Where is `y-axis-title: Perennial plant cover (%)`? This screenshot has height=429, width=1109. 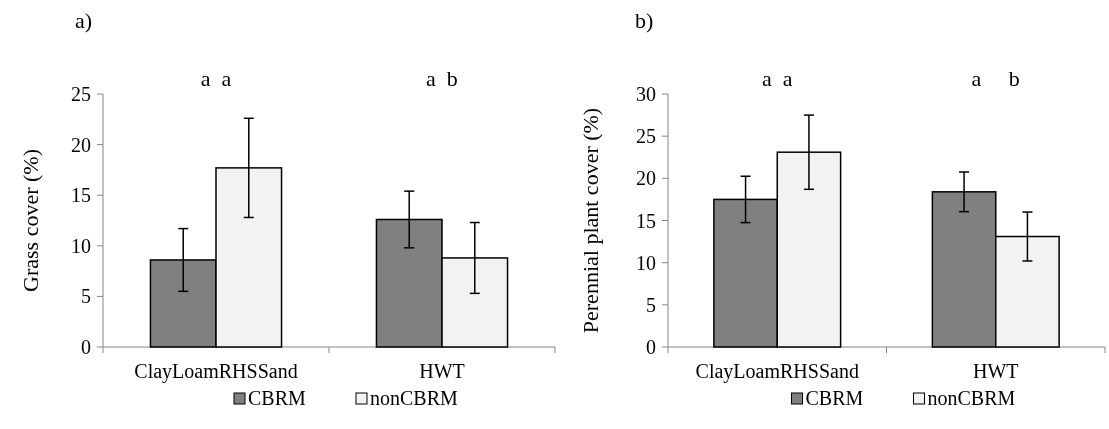 y-axis-title: Perennial plant cover (%) is located at coordinates (590, 220).